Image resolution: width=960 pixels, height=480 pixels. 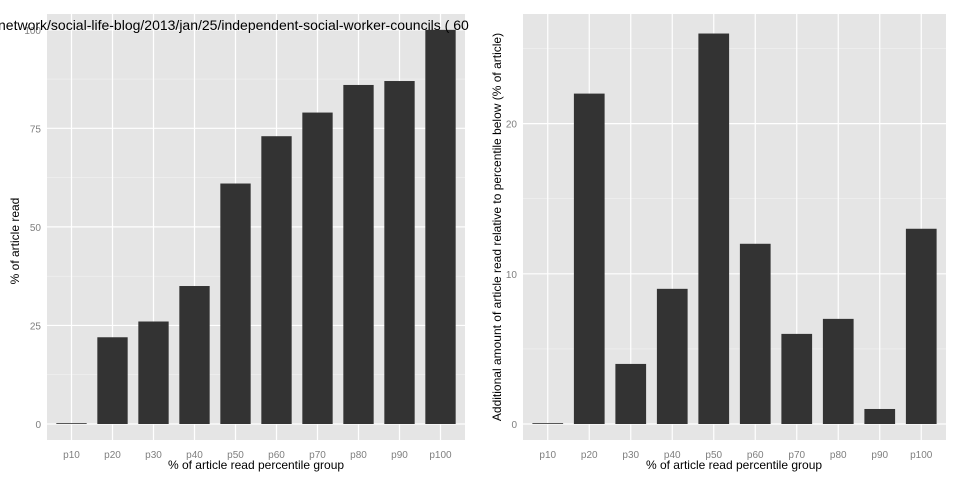 I want to click on right-bar-p50, so click(x=714, y=229).